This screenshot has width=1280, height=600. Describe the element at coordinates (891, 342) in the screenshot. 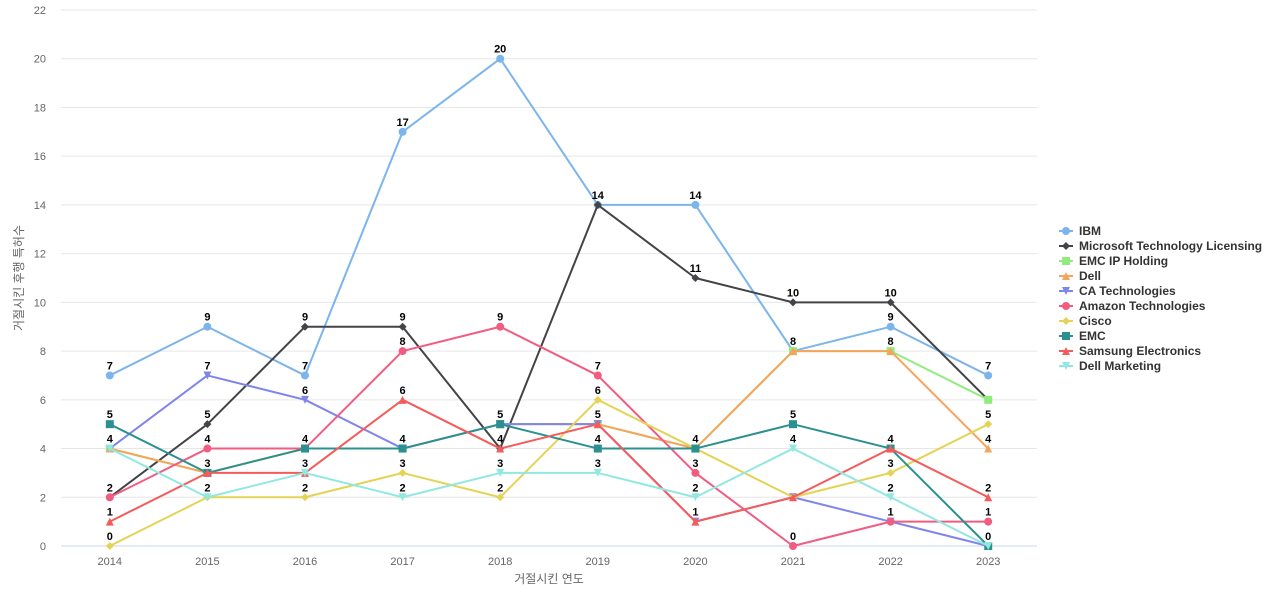

I see `data-label: 8` at that location.